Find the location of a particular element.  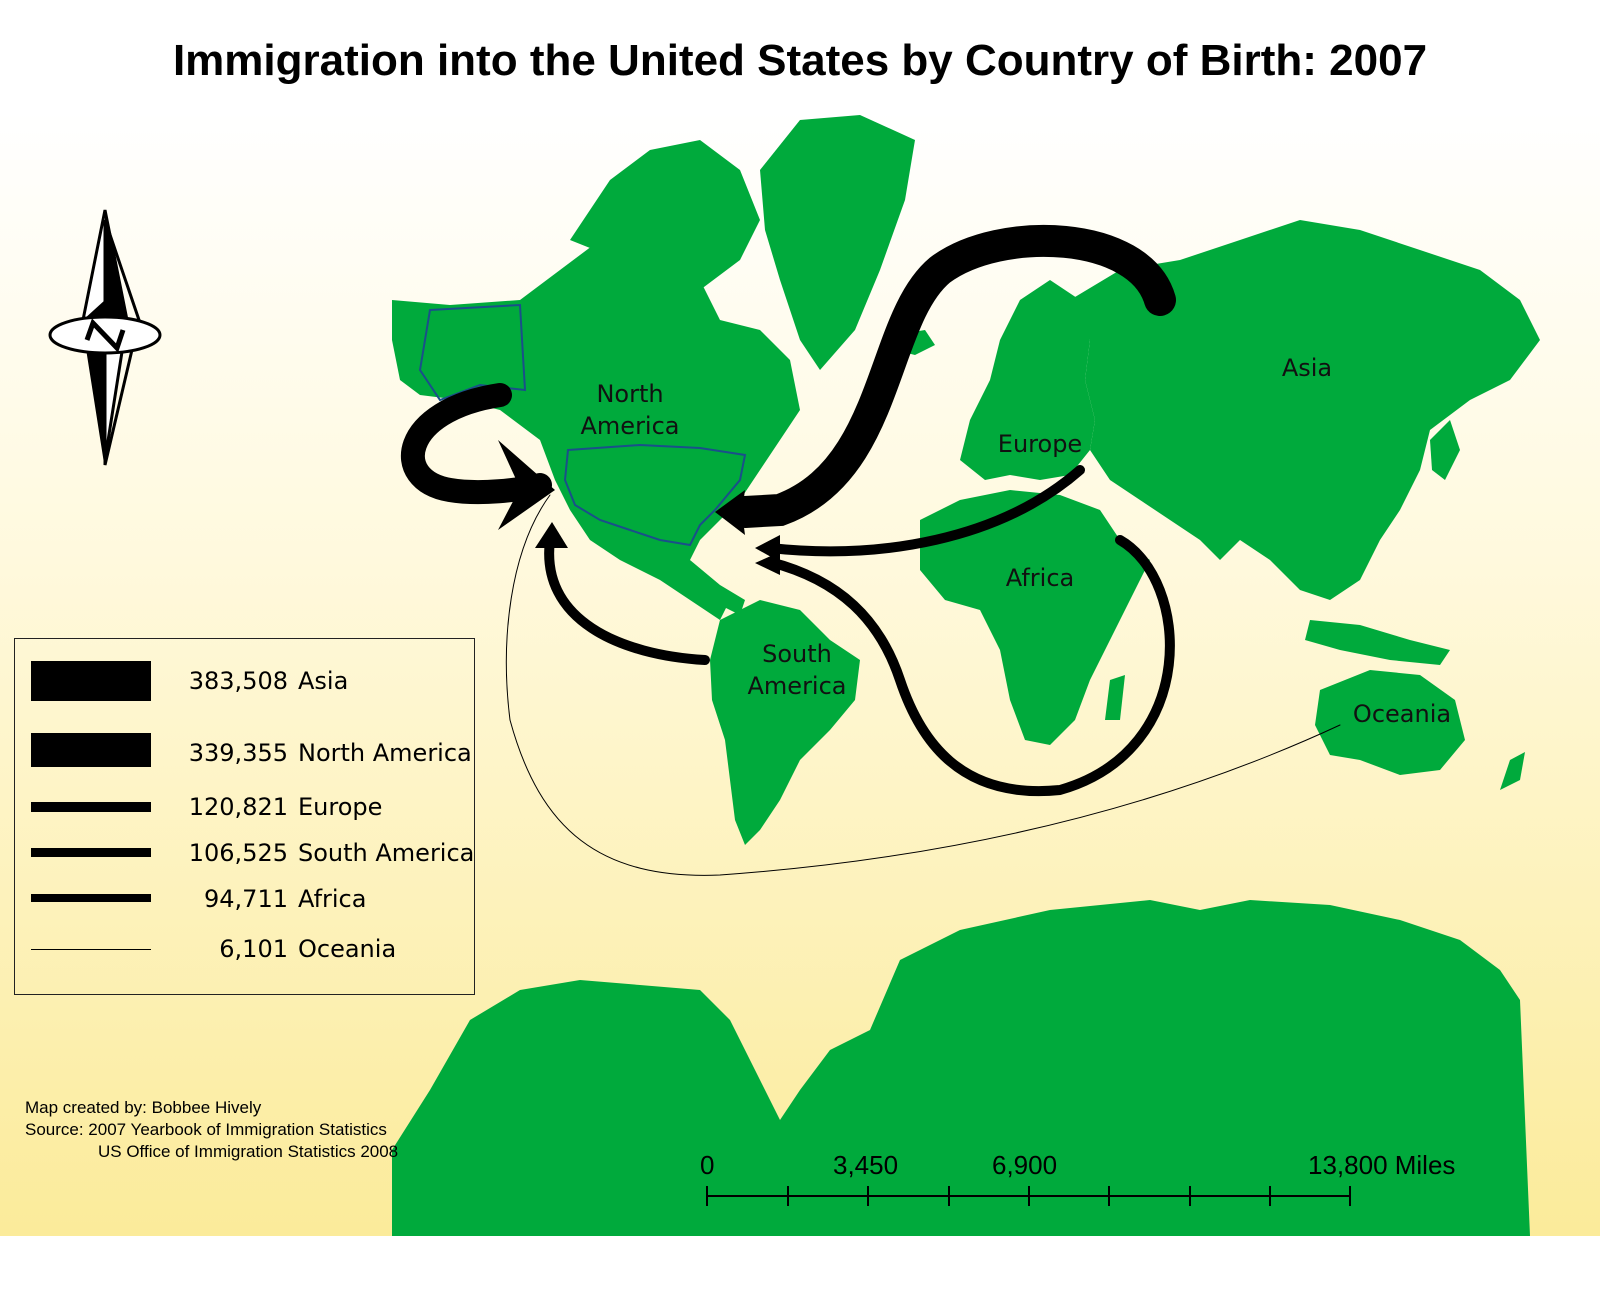

legend-name-oceania: Oceania is located at coordinates (347, 949).